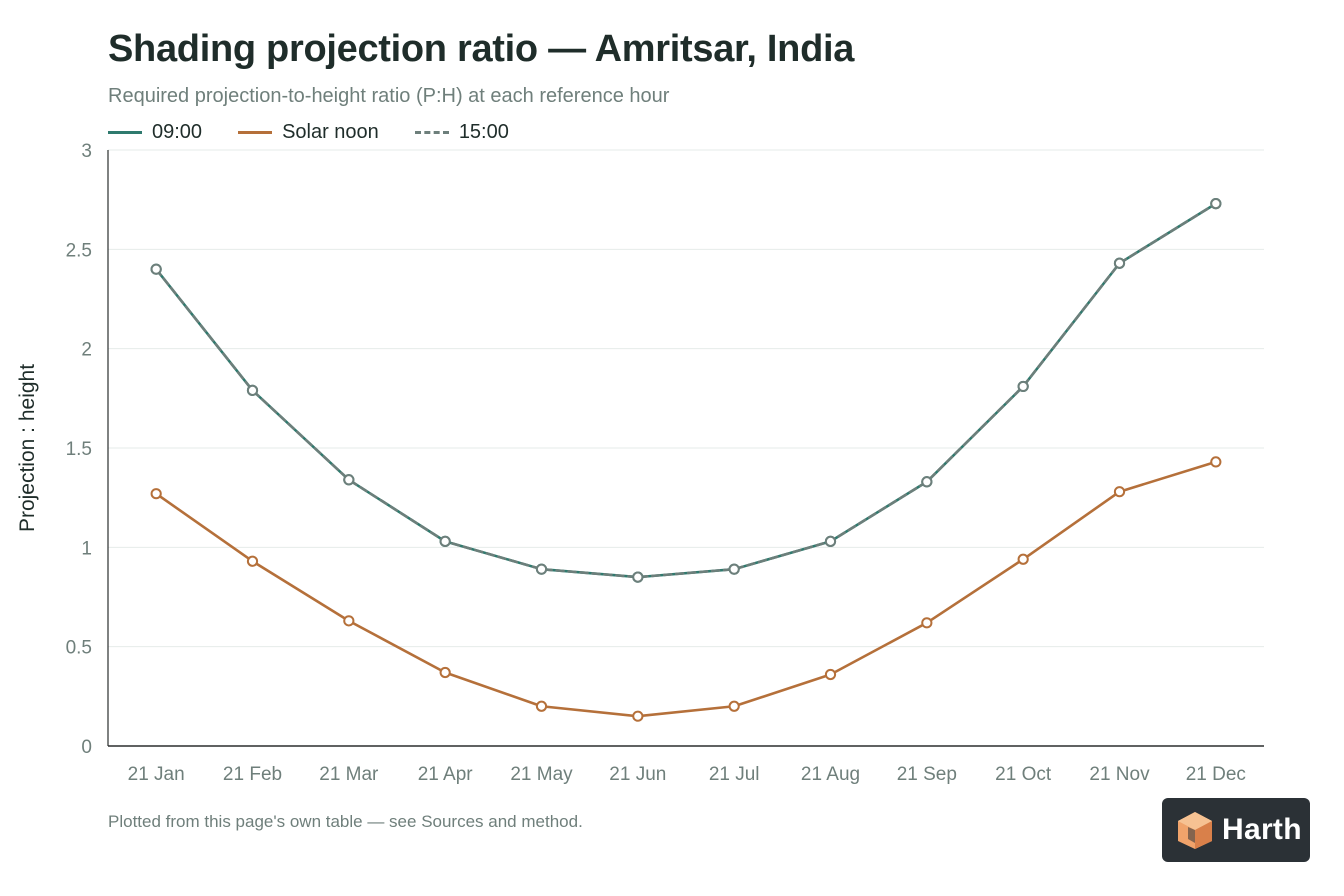 Image resolution: width=1344 pixels, height=896 pixels. I want to click on legend-item-1500: 15:00, so click(461, 132).